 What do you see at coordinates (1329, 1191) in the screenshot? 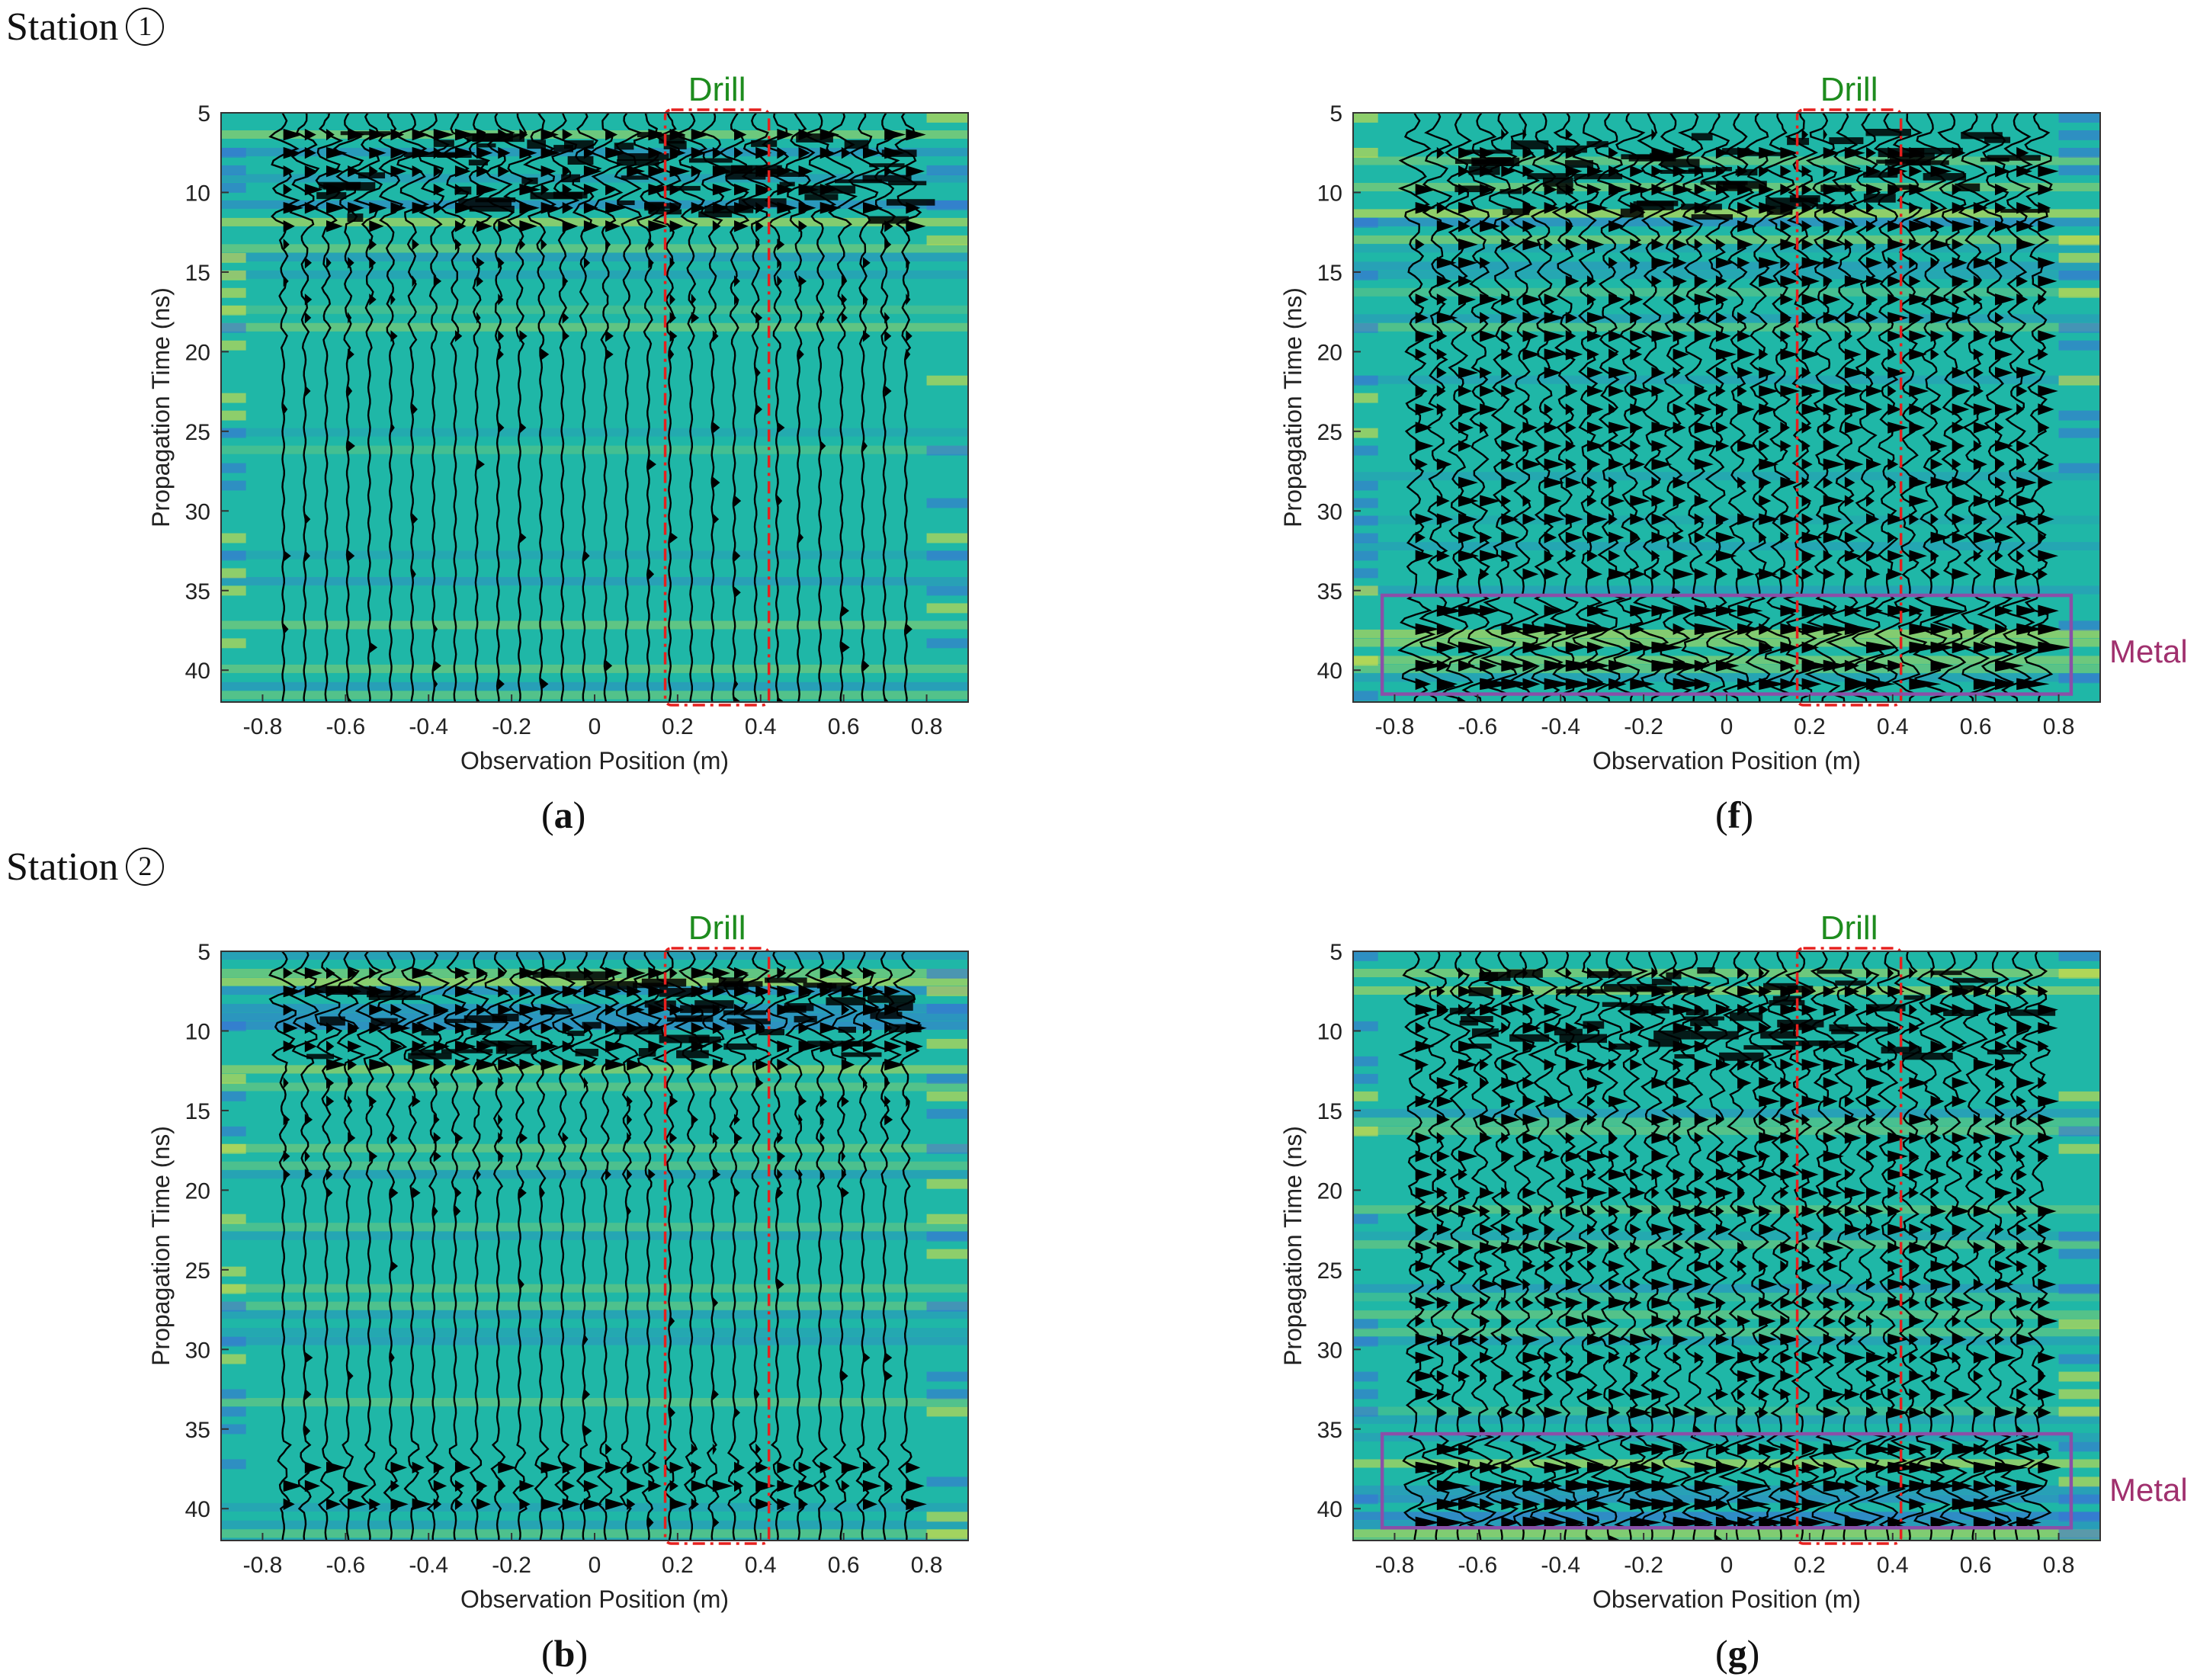
I see `y-tick-label: 20` at bounding box center [1329, 1191].